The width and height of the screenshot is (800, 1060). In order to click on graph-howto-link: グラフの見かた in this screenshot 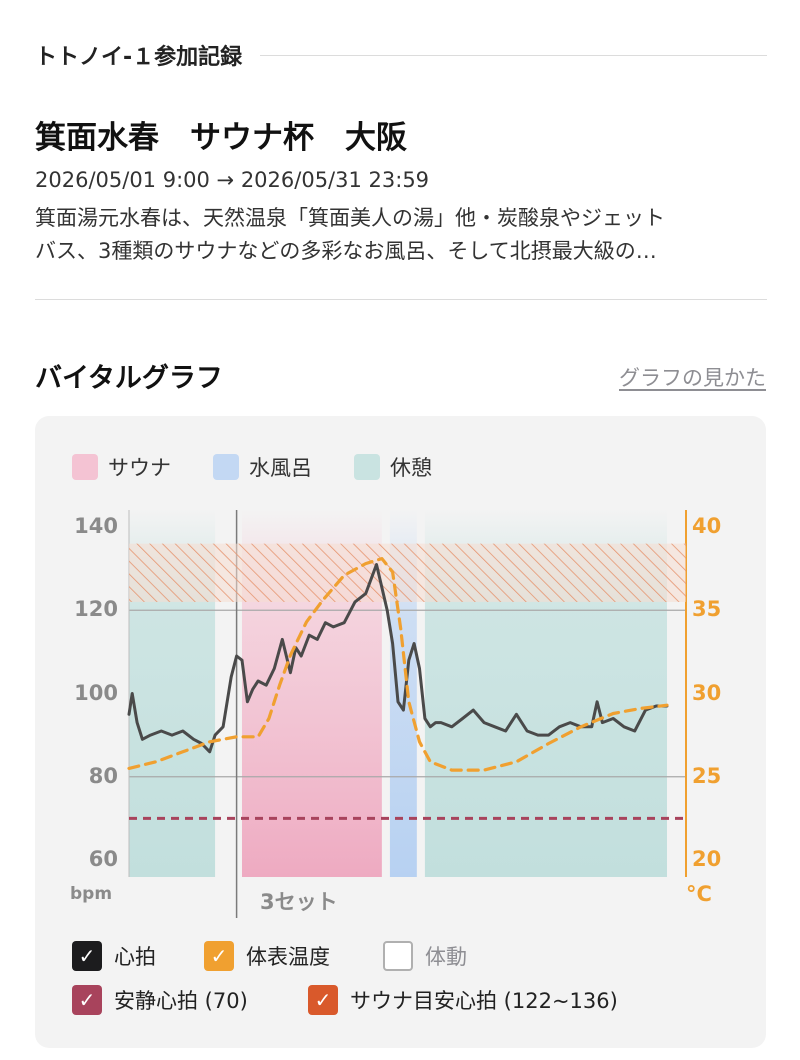, I will do `click(692, 378)`.